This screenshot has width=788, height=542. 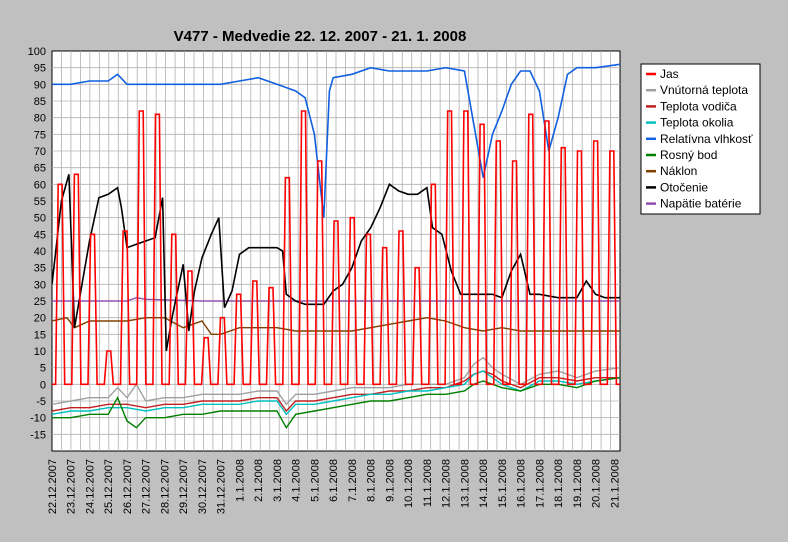 I want to click on legend-label: Náklon, so click(x=678, y=171).